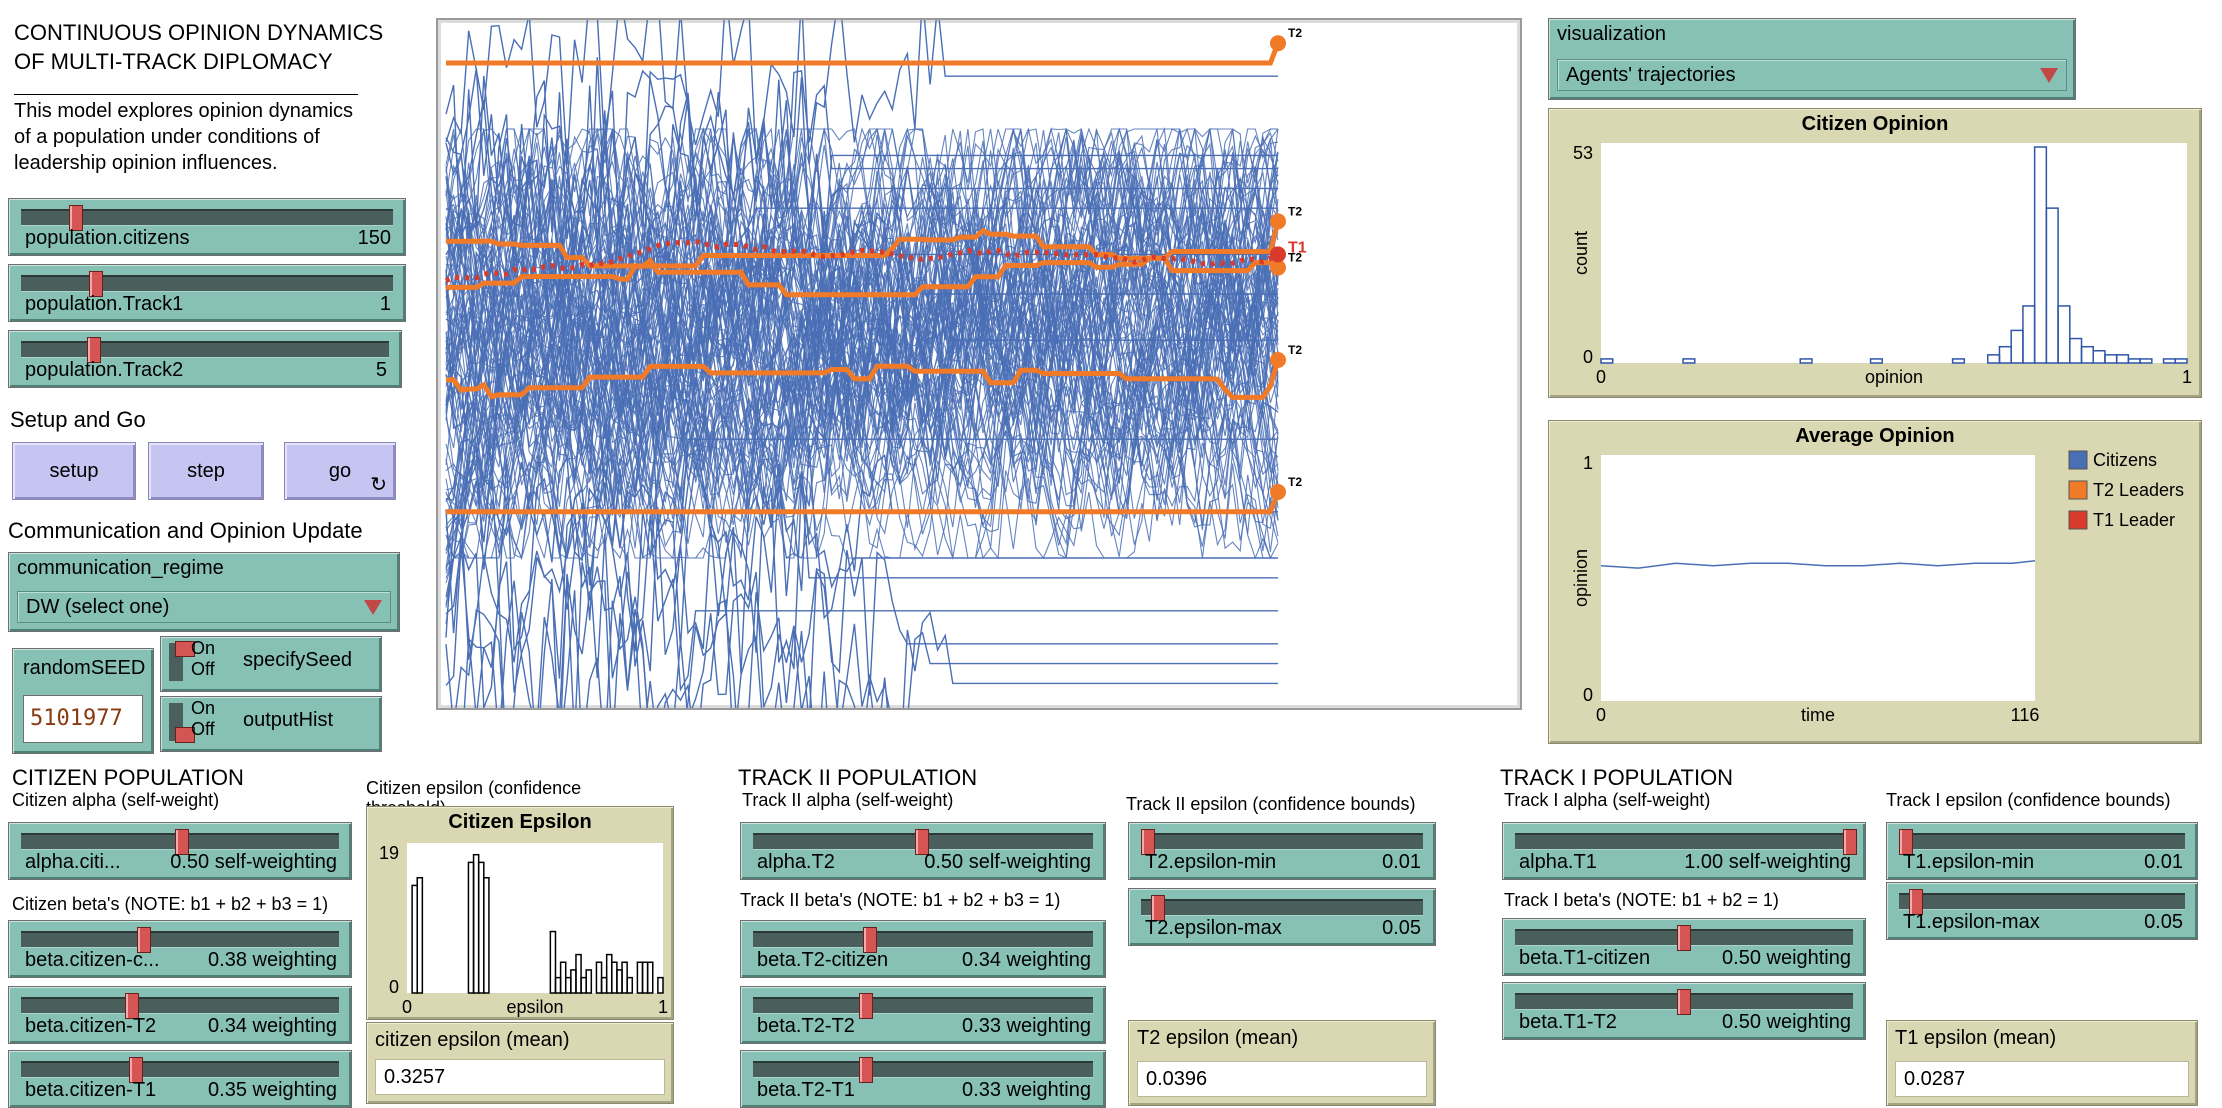 The width and height of the screenshot is (2222, 1108). What do you see at coordinates (207, 227) in the screenshot?
I see `population-citizens-slider: population.citizens 150` at bounding box center [207, 227].